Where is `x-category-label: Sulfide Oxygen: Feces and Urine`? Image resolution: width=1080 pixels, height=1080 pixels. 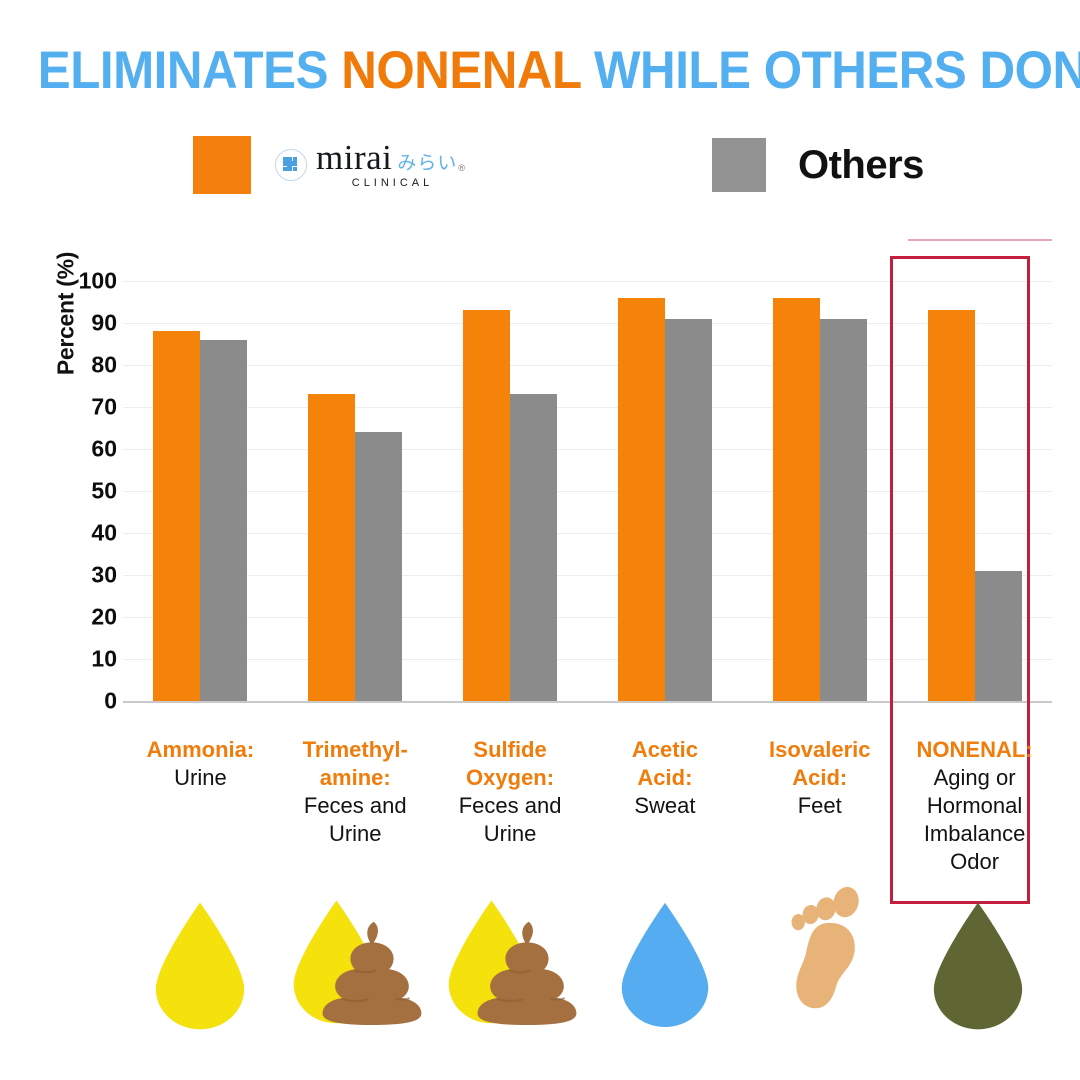
x-category-label: Sulfide Oxygen: Feces and Urine is located at coordinates (510, 792).